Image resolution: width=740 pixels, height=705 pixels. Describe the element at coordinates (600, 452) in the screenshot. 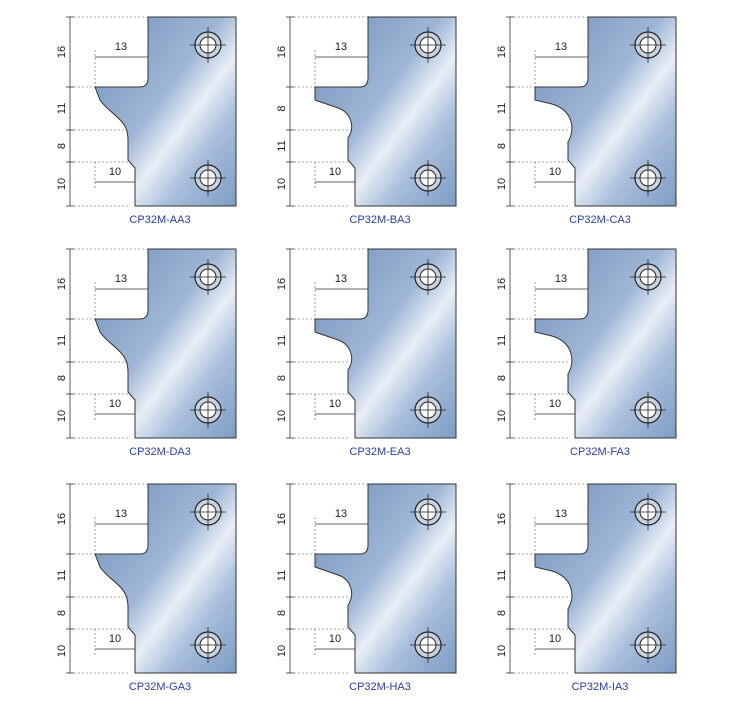

I see `profile-caption: CP32M-FA3` at that location.